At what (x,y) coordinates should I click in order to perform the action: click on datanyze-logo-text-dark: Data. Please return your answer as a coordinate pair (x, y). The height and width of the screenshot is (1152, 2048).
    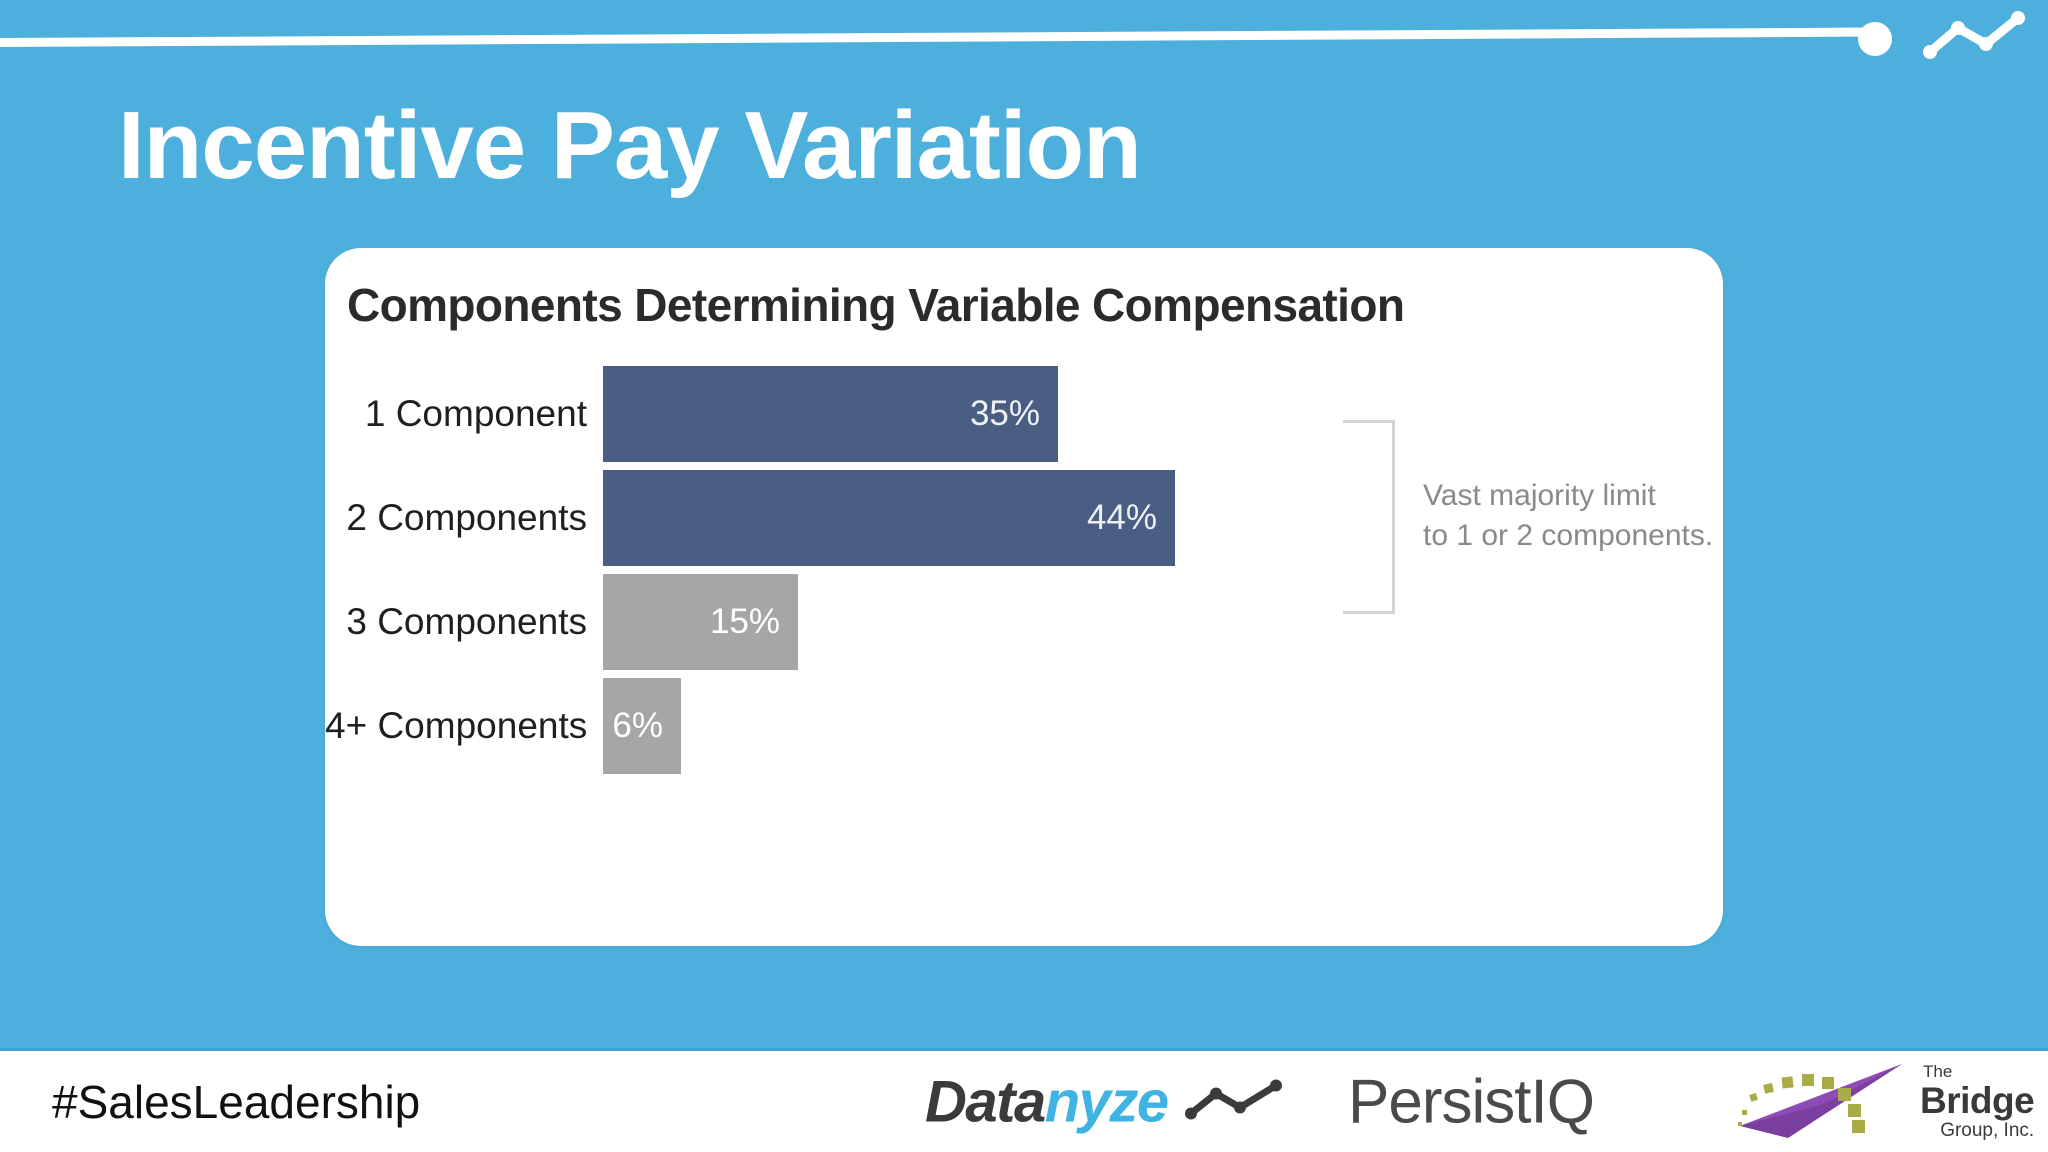
    Looking at the image, I should click on (985, 1101).